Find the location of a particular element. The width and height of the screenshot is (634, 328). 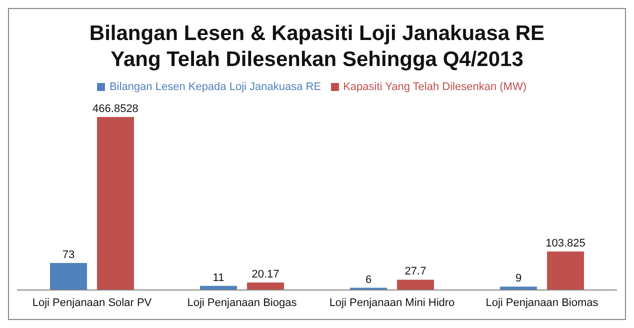

data-label: 466.8528 is located at coordinates (115, 109).